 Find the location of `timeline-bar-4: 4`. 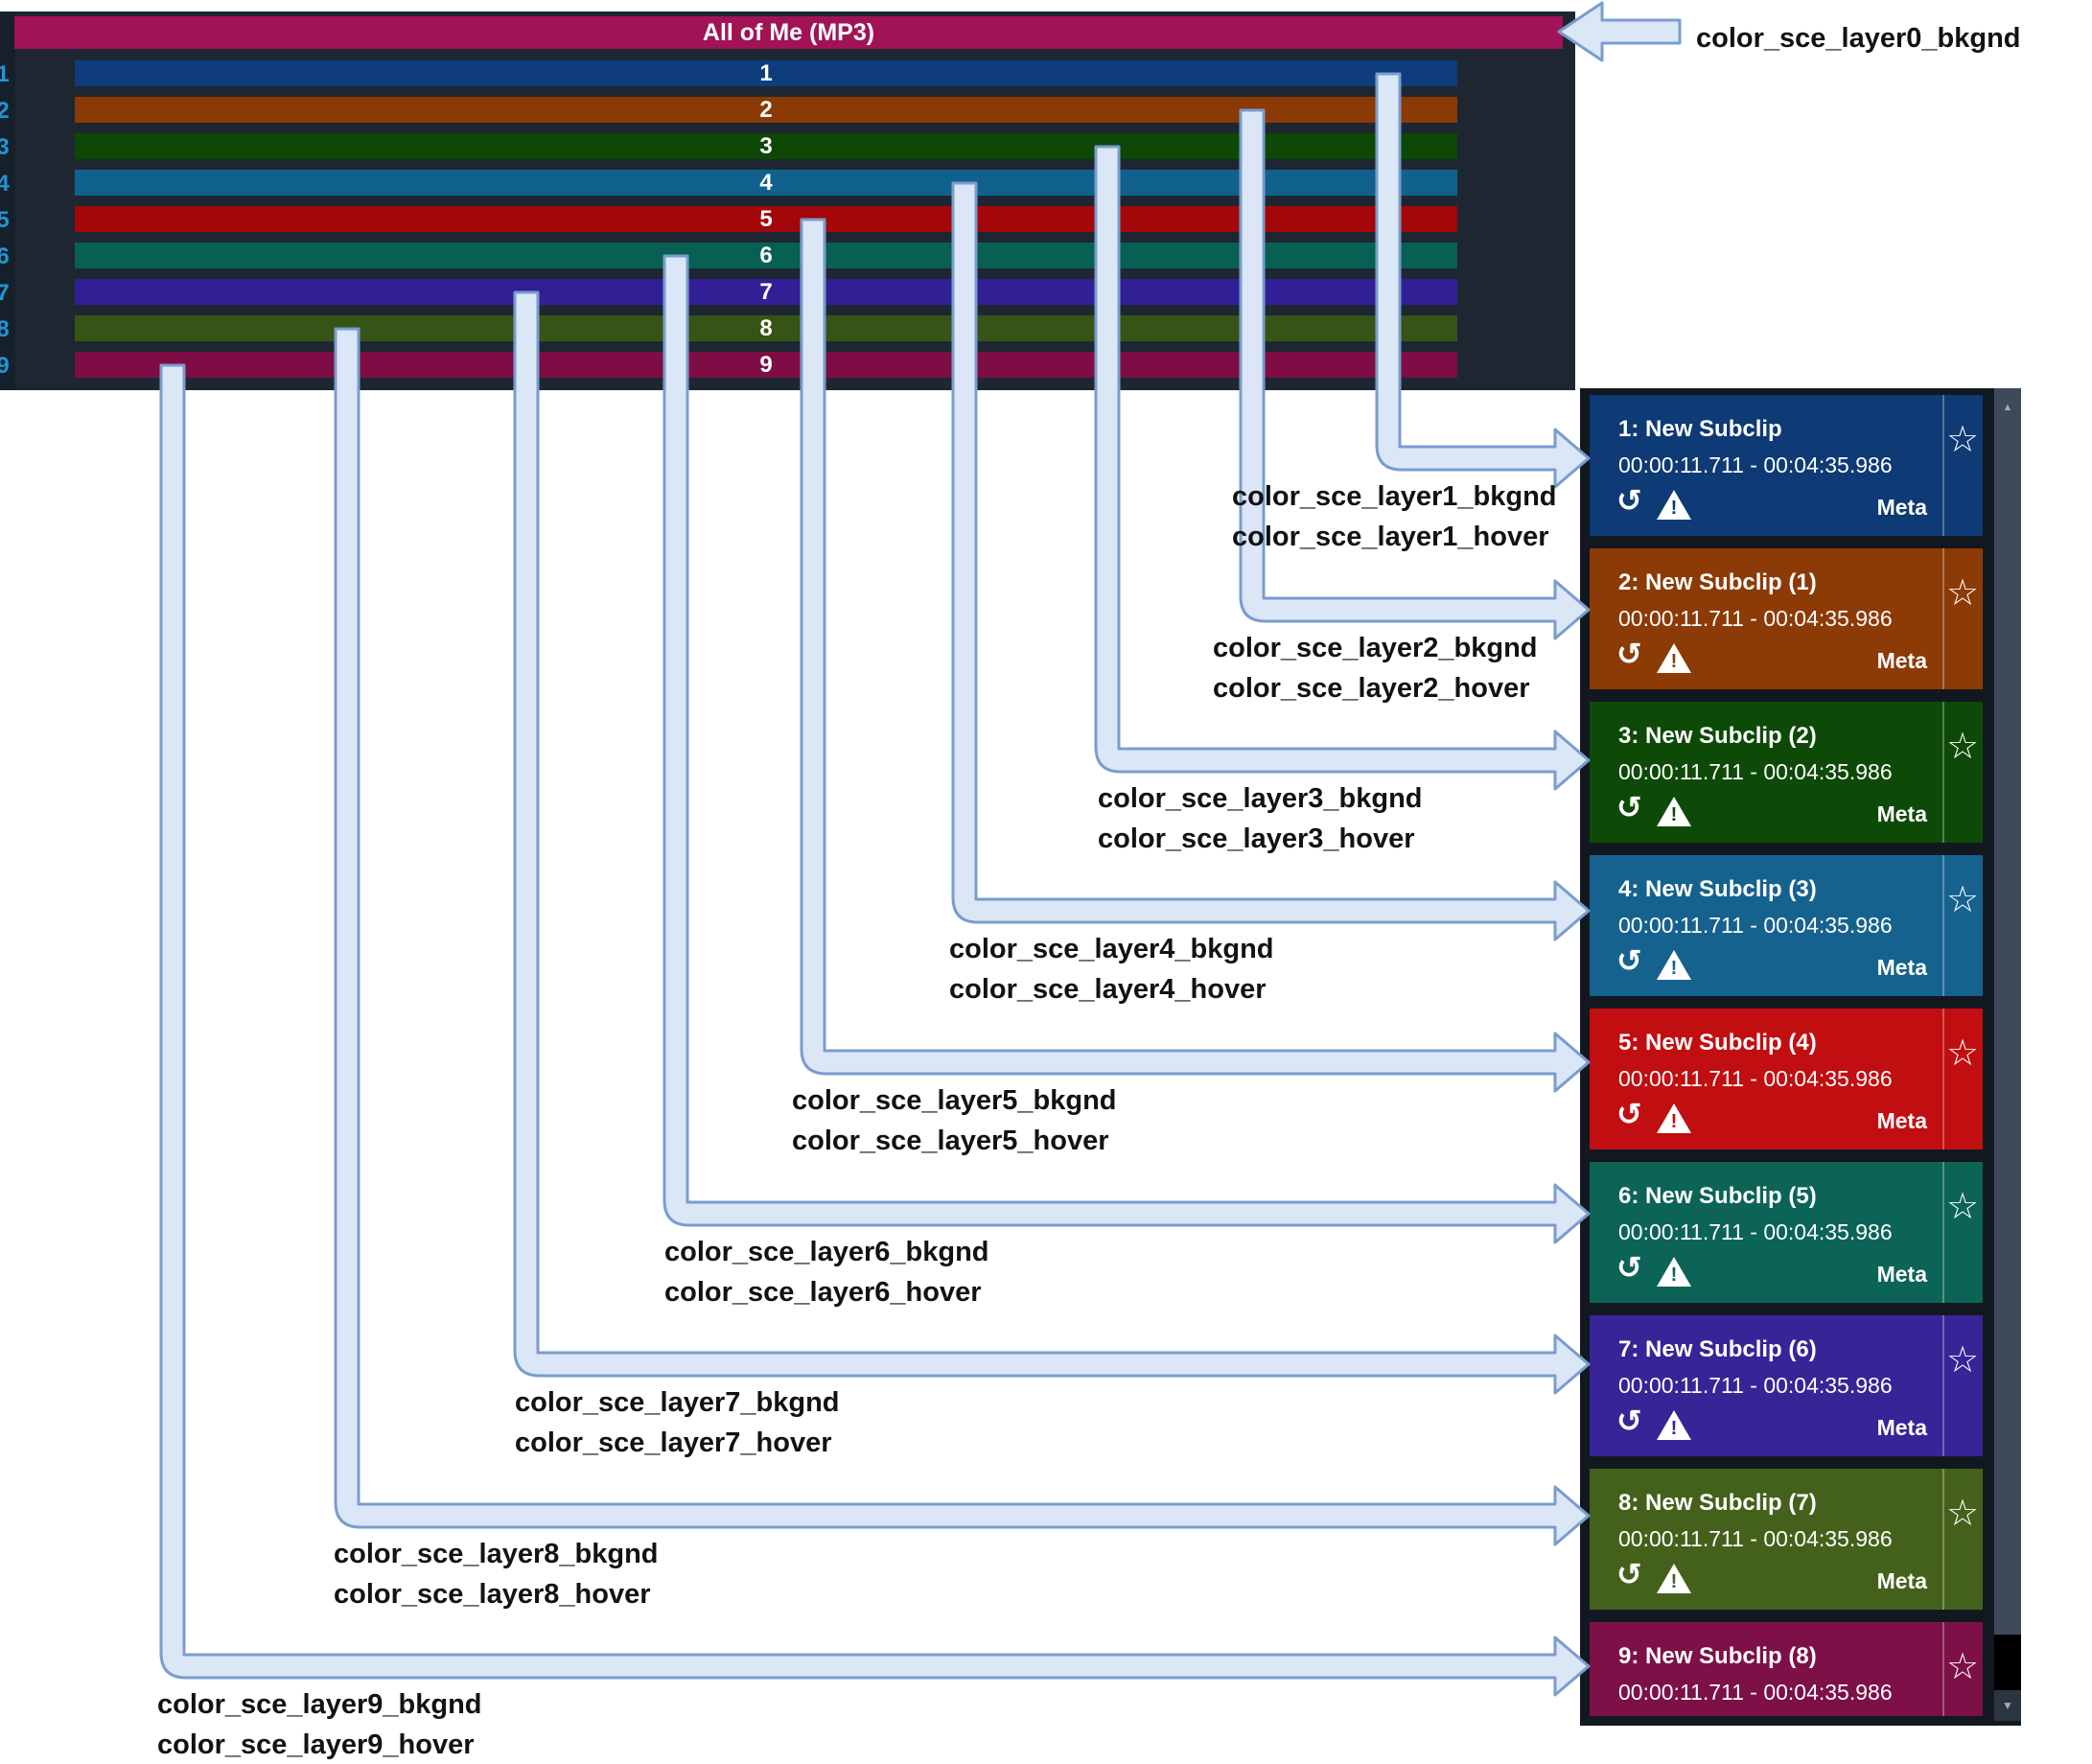

timeline-bar-4: 4 is located at coordinates (766, 183).